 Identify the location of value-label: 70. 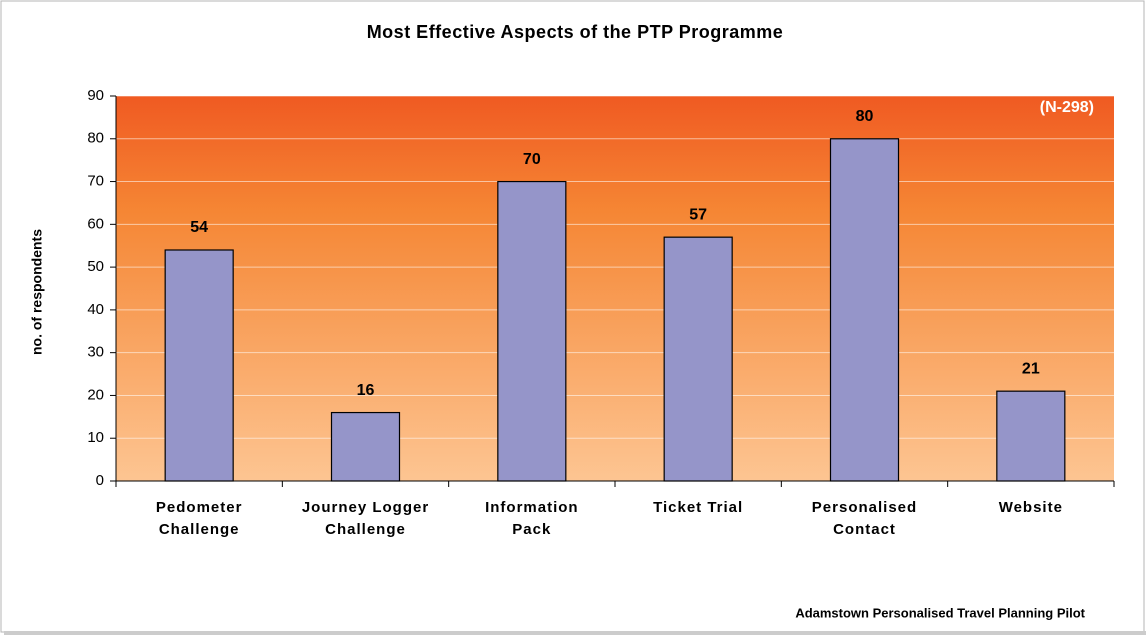
(532, 159).